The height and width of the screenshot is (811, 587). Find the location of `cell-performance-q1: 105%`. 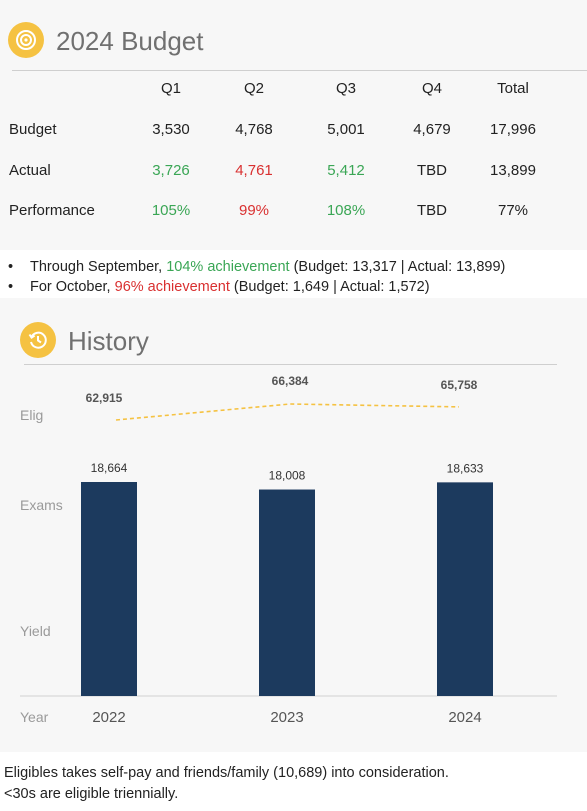

cell-performance-q1: 105% is located at coordinates (171, 210).